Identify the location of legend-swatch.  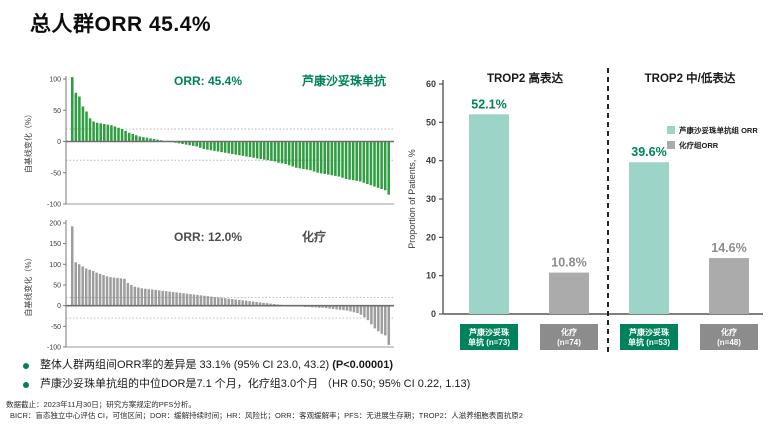
(671, 145).